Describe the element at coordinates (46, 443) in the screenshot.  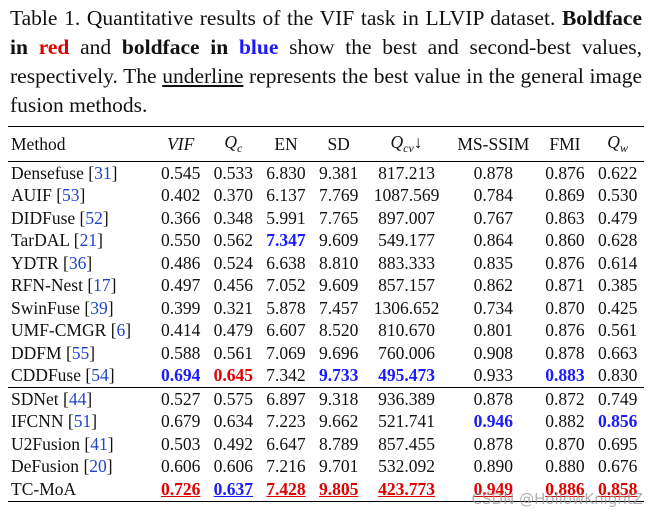
I see `method-name: U2Fusion` at that location.